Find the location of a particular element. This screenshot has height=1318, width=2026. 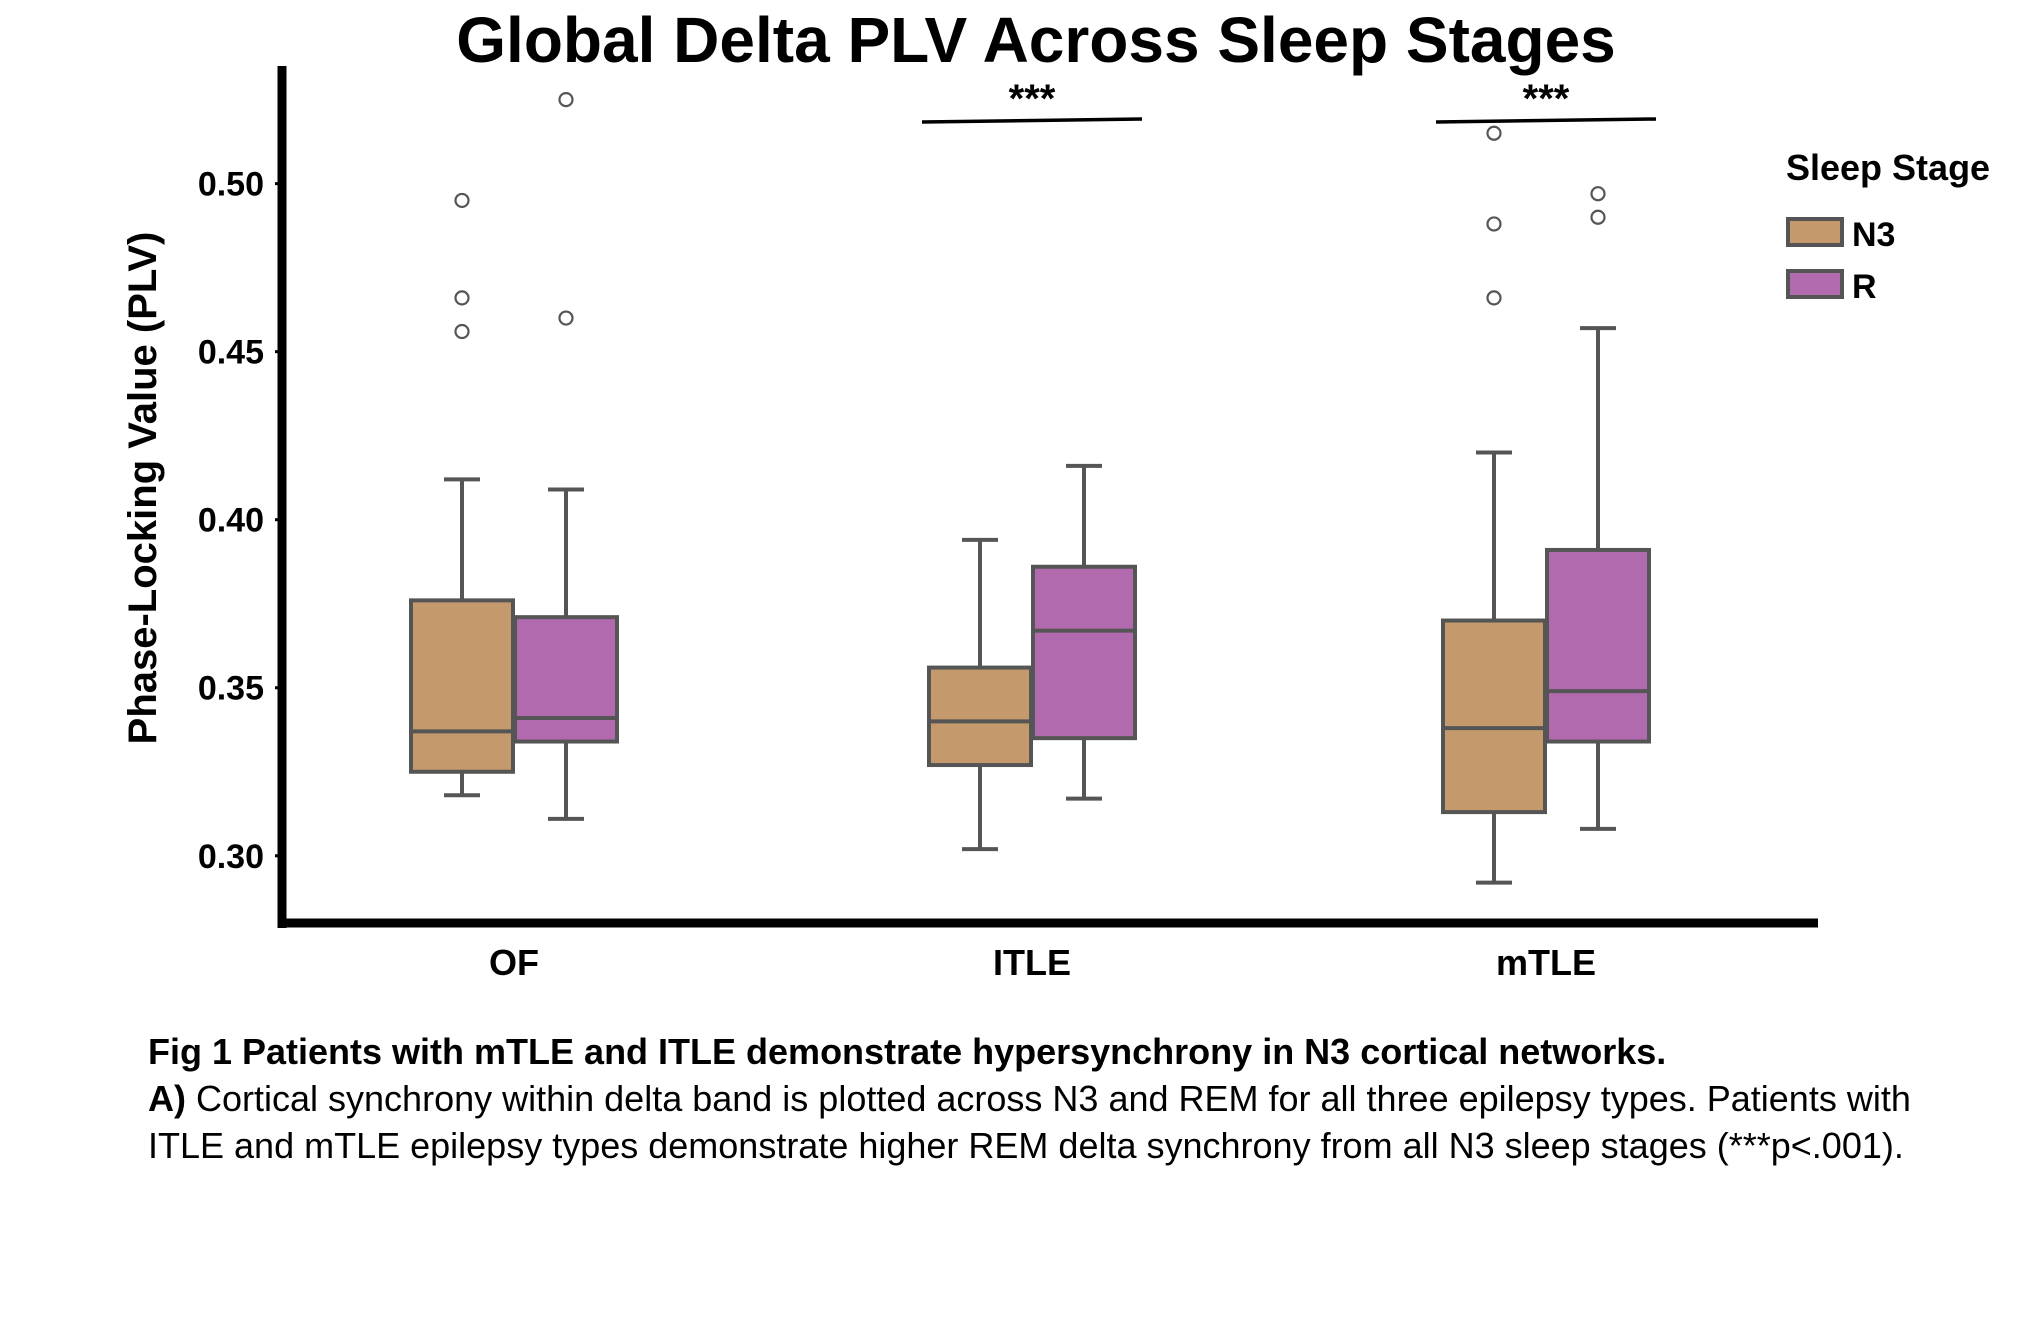

box-r-of is located at coordinates (566, 679).